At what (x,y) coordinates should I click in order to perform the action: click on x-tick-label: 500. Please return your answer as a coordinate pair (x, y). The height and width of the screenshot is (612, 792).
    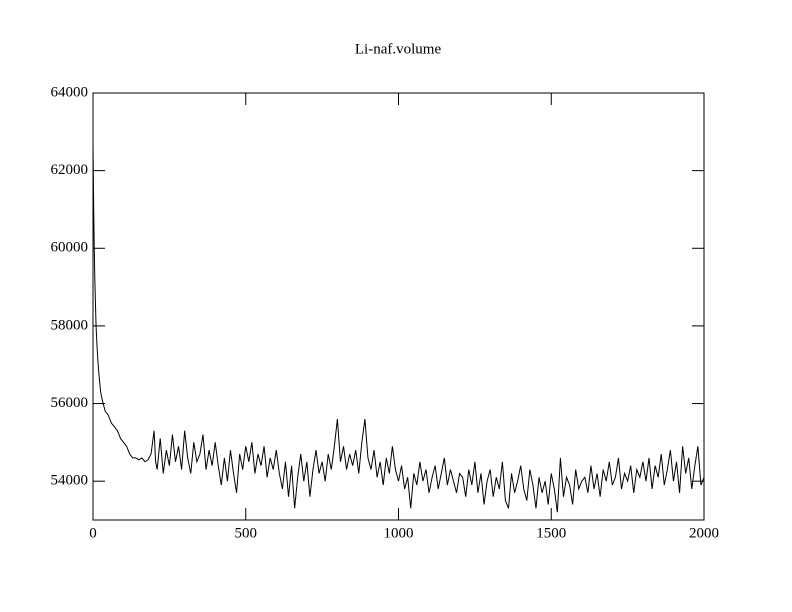
    Looking at the image, I should click on (246, 533).